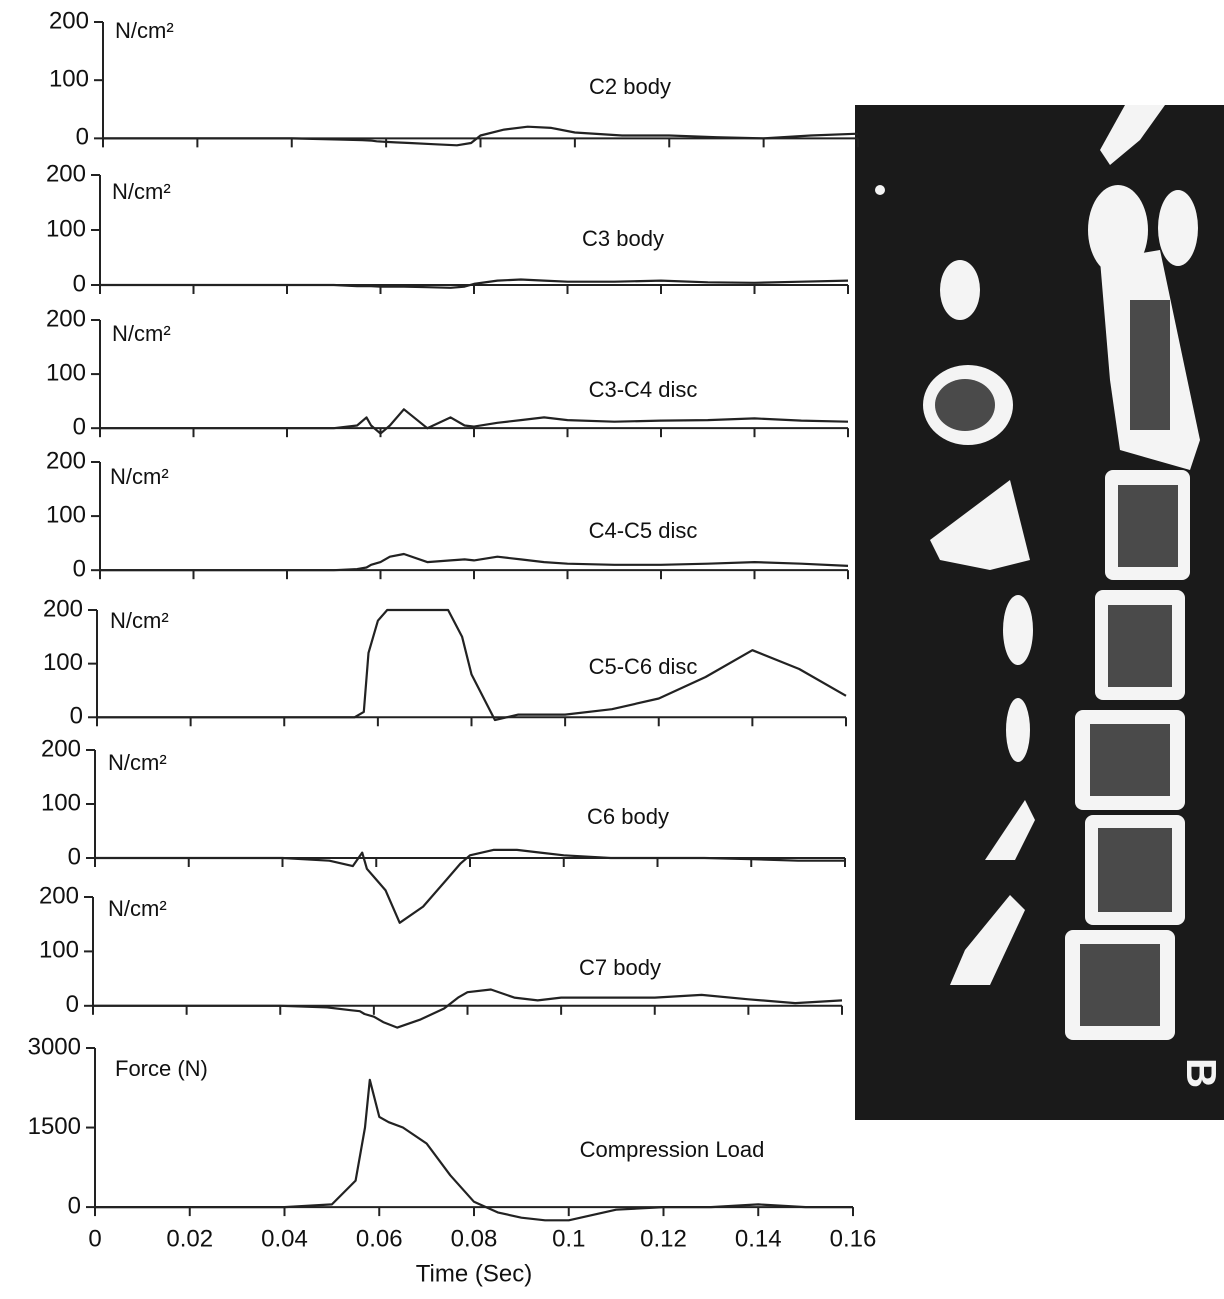 The width and height of the screenshot is (1224, 1299). Describe the element at coordinates (54, 1126) in the screenshot. I see `y-tick-label: 1500` at that location.